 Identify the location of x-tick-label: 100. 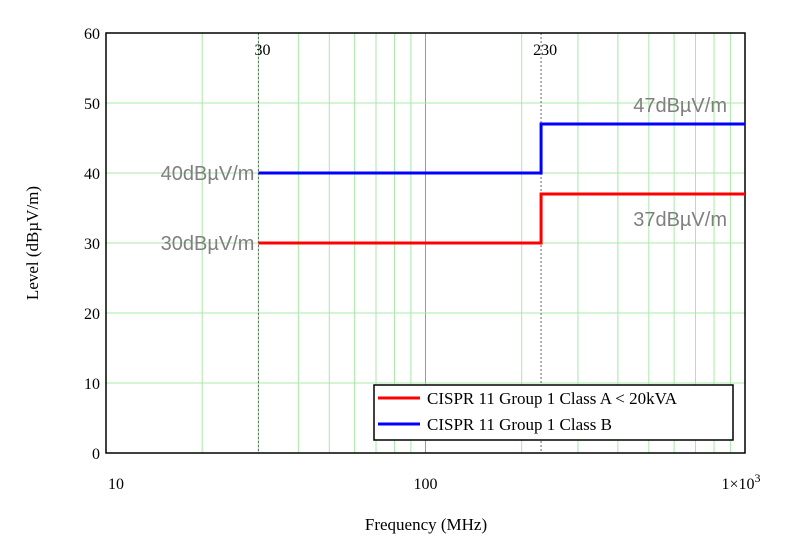
(426, 484).